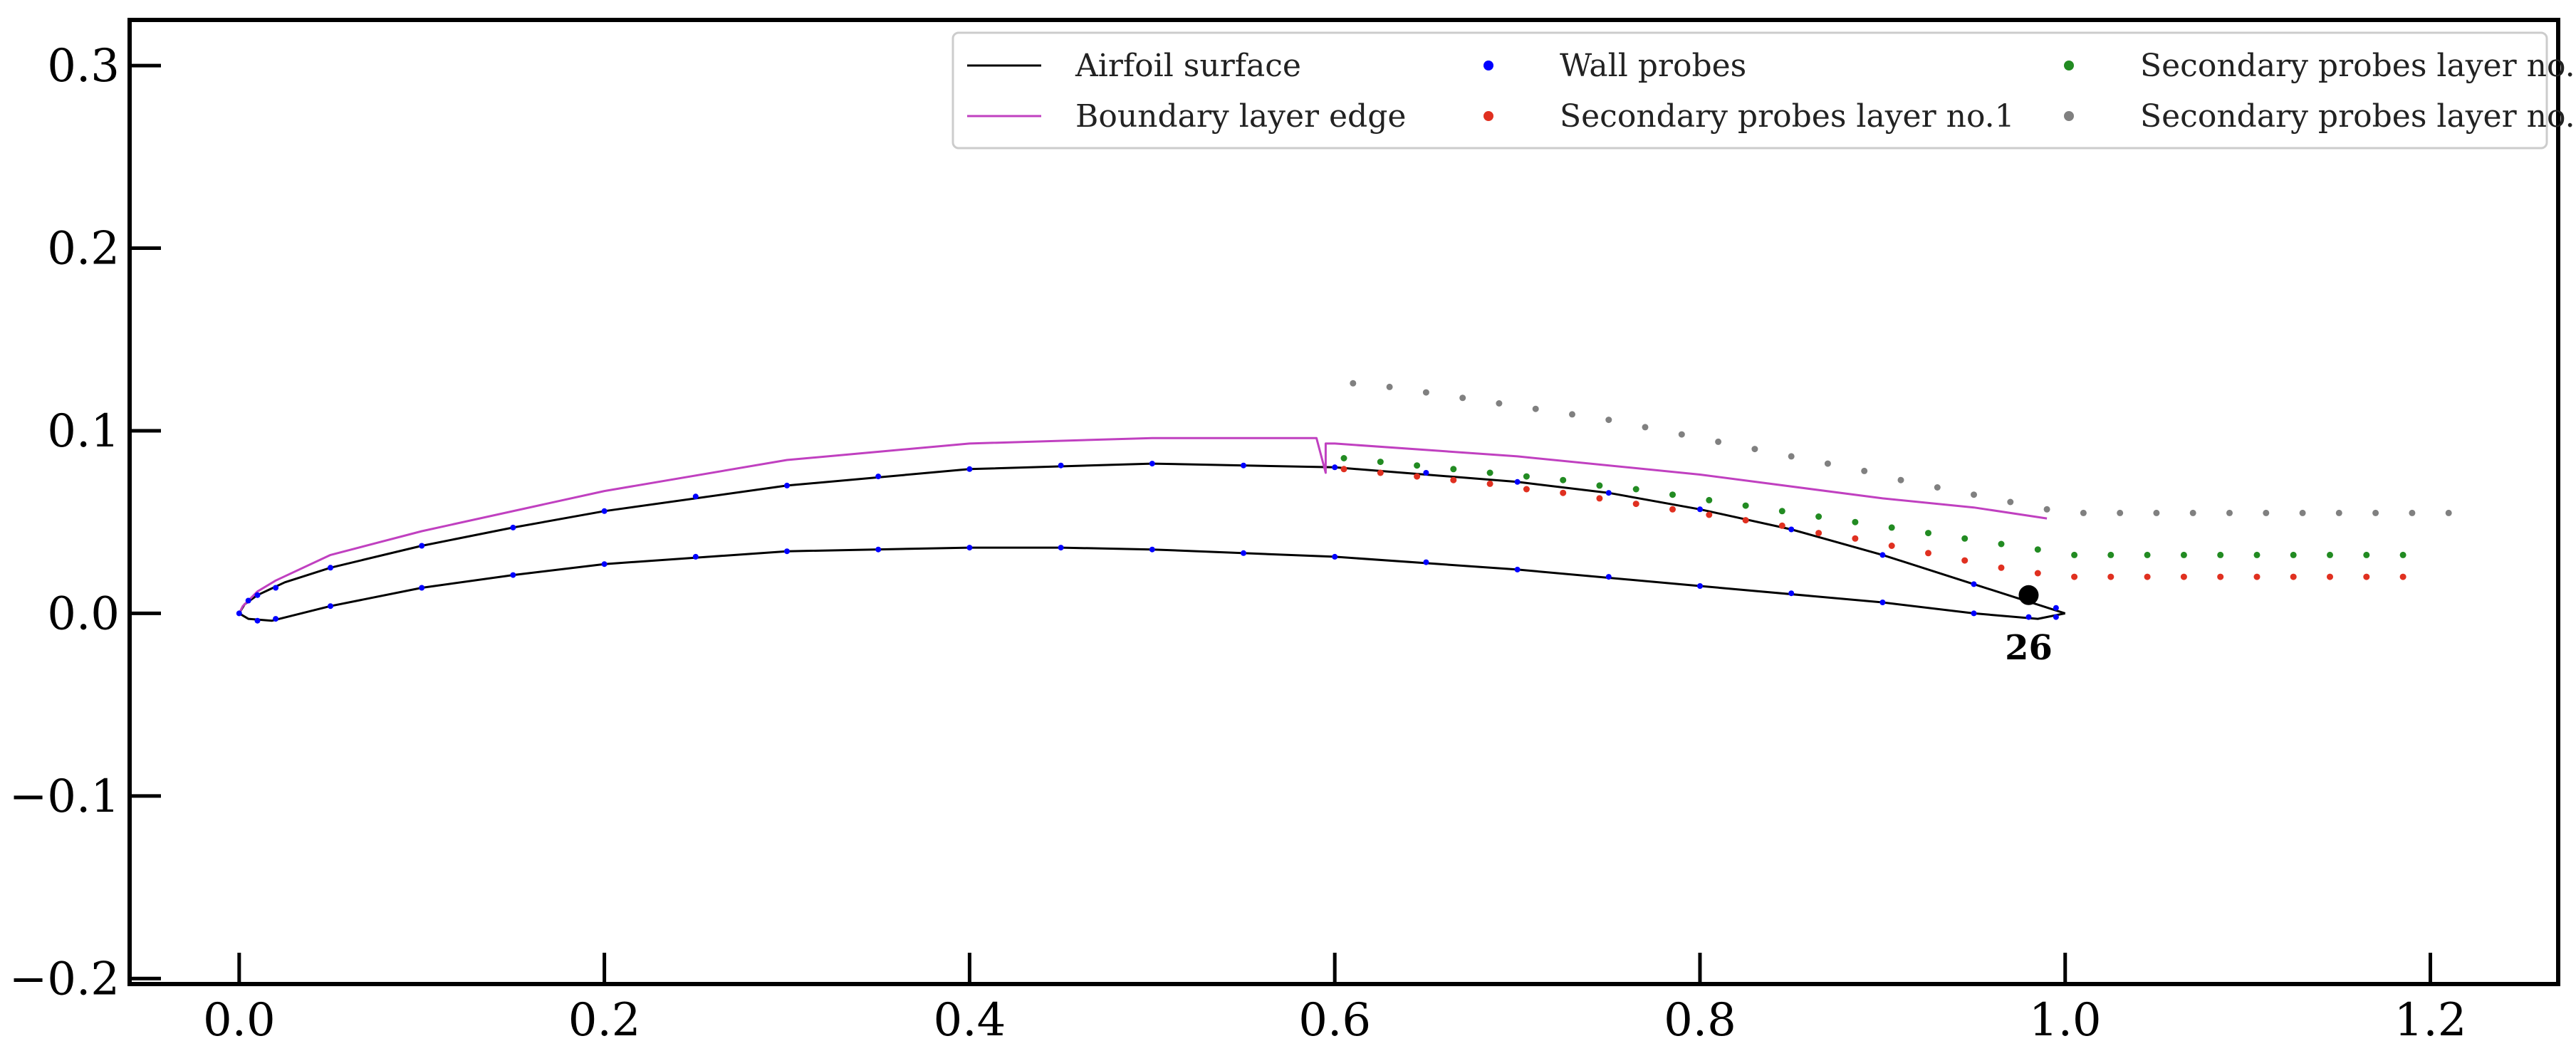 The width and height of the screenshot is (2576, 1046). Describe the element at coordinates (1749, 90) in the screenshot. I see `legend-box` at that location.